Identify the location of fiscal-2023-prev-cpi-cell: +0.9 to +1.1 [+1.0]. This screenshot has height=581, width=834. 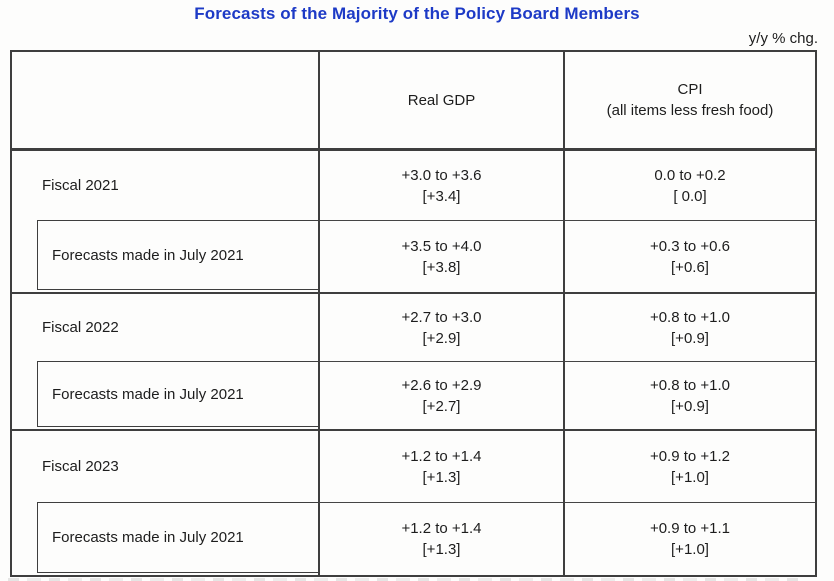
(689, 538).